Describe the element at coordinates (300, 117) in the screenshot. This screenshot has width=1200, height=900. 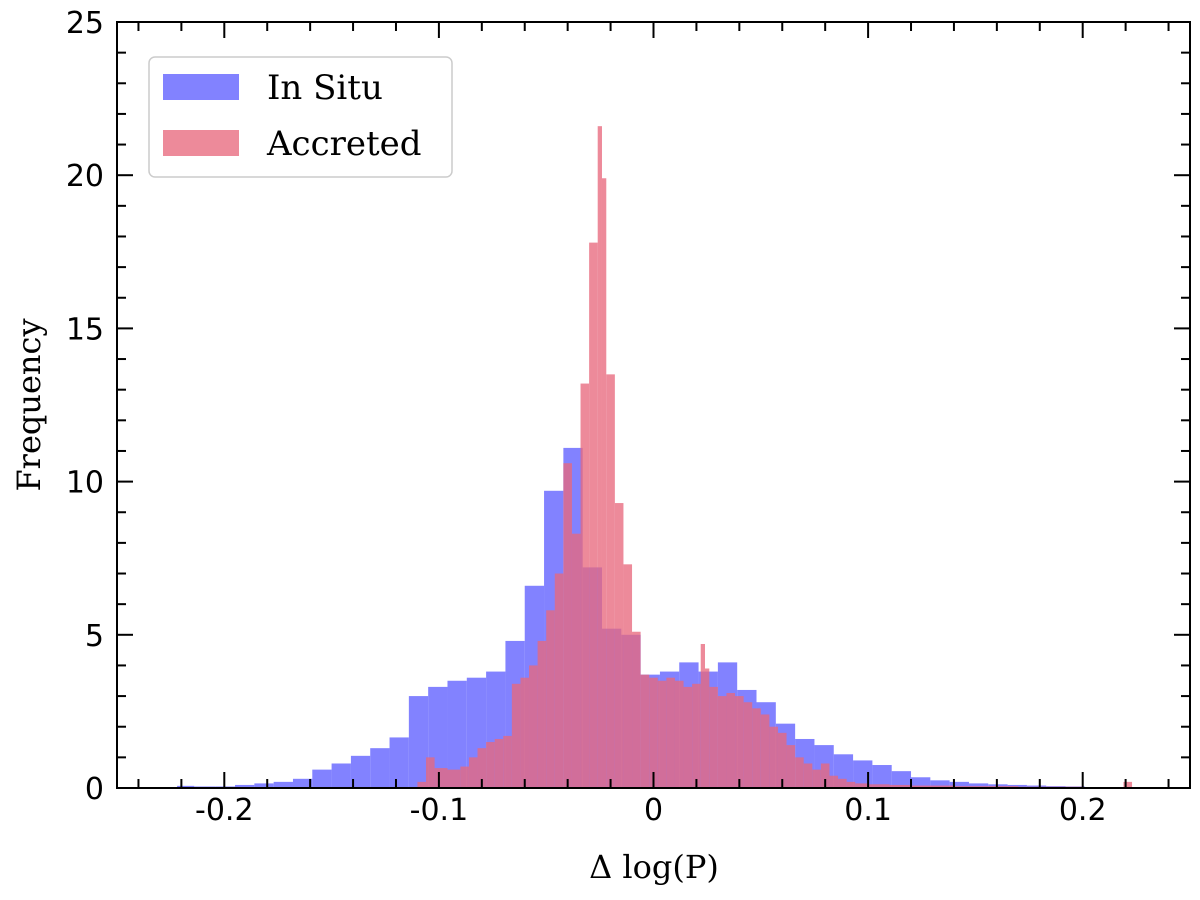
I see `legend: In Situ Accreted` at that location.